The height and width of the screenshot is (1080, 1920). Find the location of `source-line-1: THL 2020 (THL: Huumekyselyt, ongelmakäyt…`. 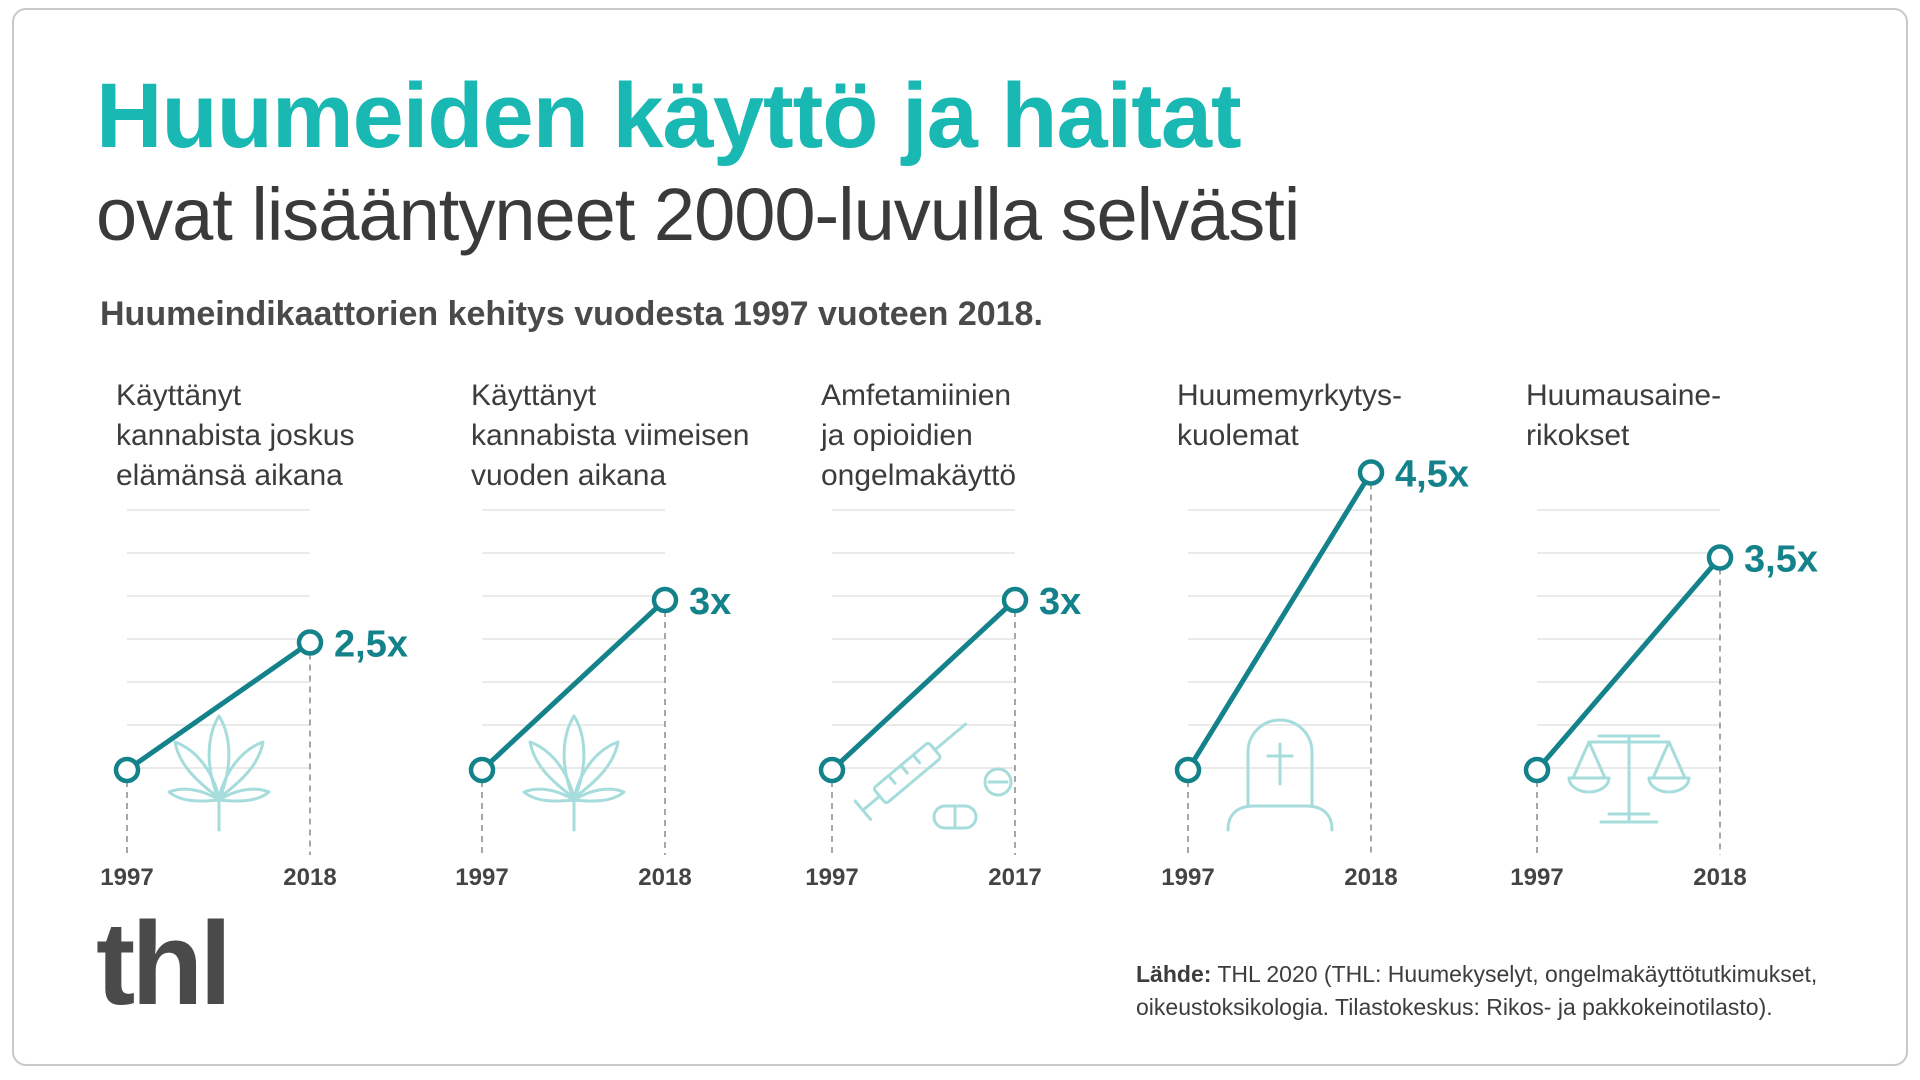

source-line-1: THL 2020 (THL: Huumekyselyt, ongelmakäyt… is located at coordinates (1517, 974).